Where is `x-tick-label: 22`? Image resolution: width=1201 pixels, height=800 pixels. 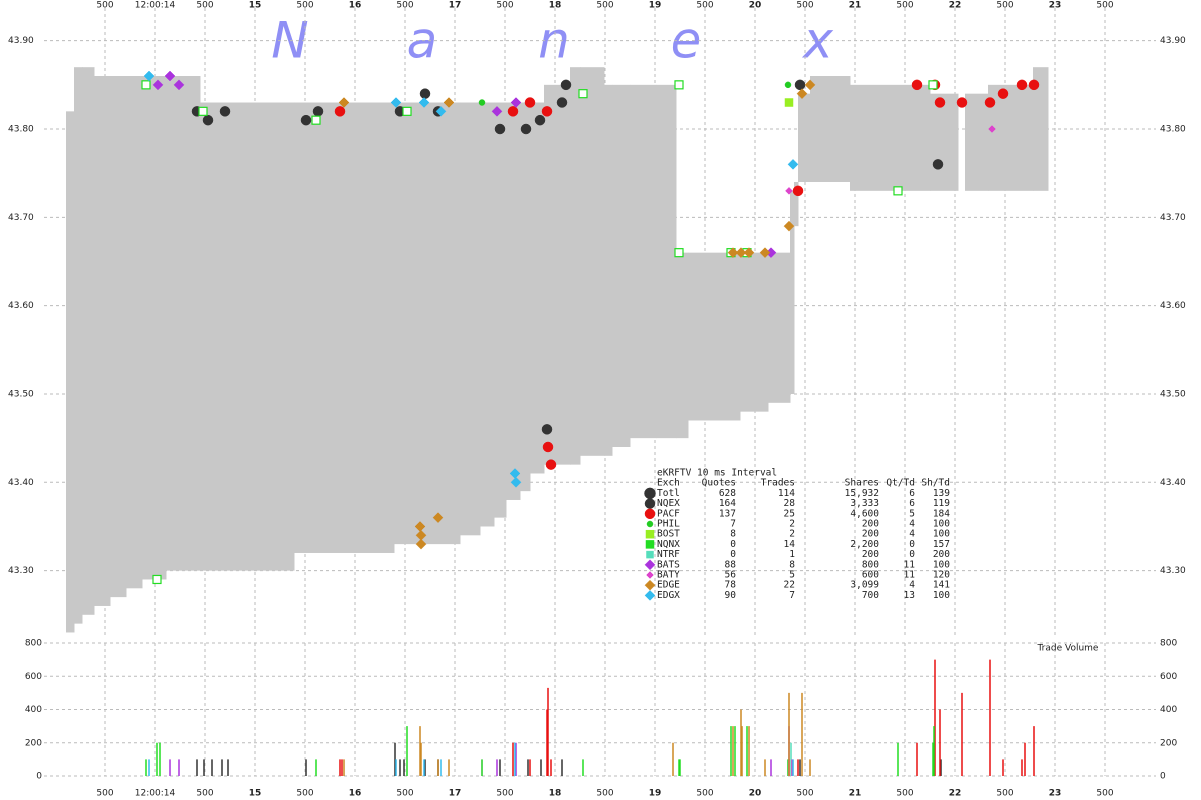
x-tick-label: 22 is located at coordinates (955, 794).